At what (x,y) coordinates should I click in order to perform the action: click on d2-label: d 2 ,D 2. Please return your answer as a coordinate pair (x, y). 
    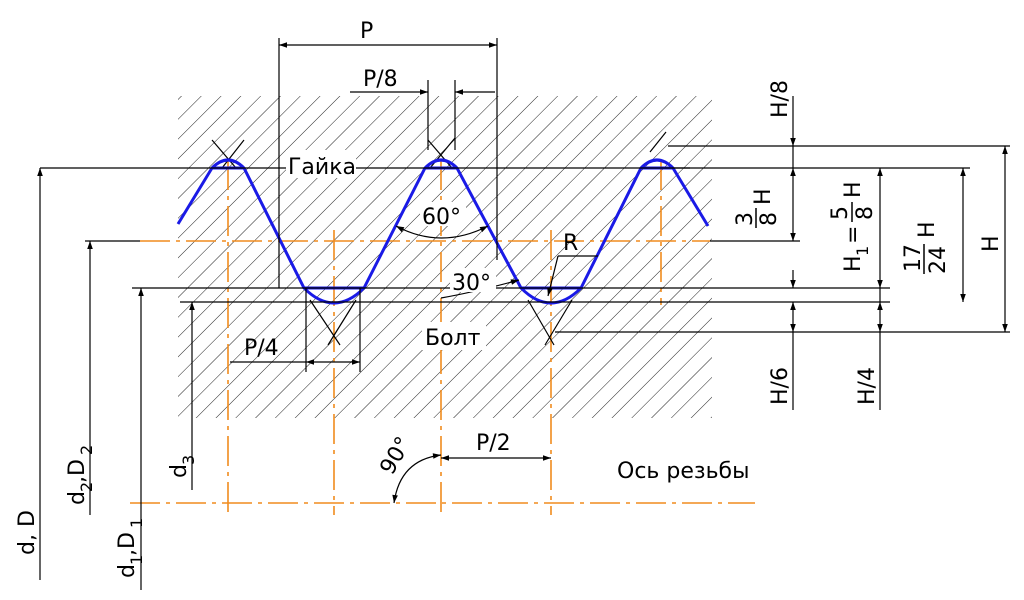
    Looking at the image, I should click on (80, 475).